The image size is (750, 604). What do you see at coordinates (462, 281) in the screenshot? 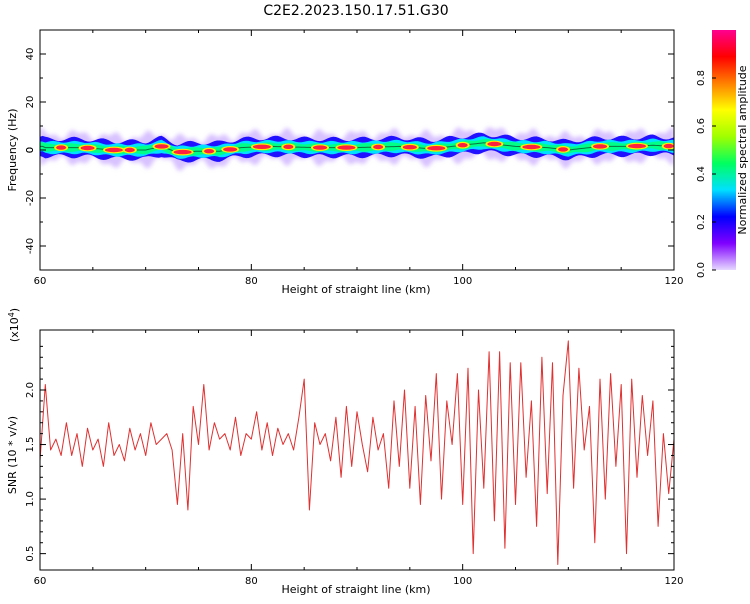
I see `spectrogram-xtick-label: 100` at bounding box center [462, 281].